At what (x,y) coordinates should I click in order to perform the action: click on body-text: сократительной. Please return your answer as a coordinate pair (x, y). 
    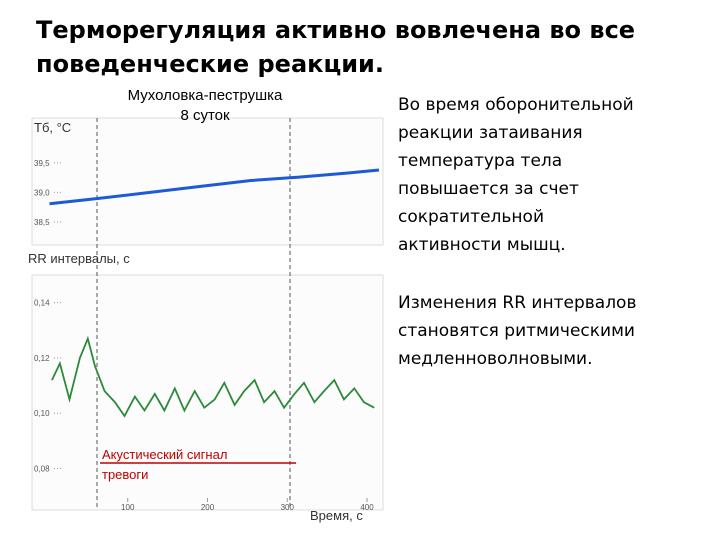
    Looking at the image, I should click on (471, 217).